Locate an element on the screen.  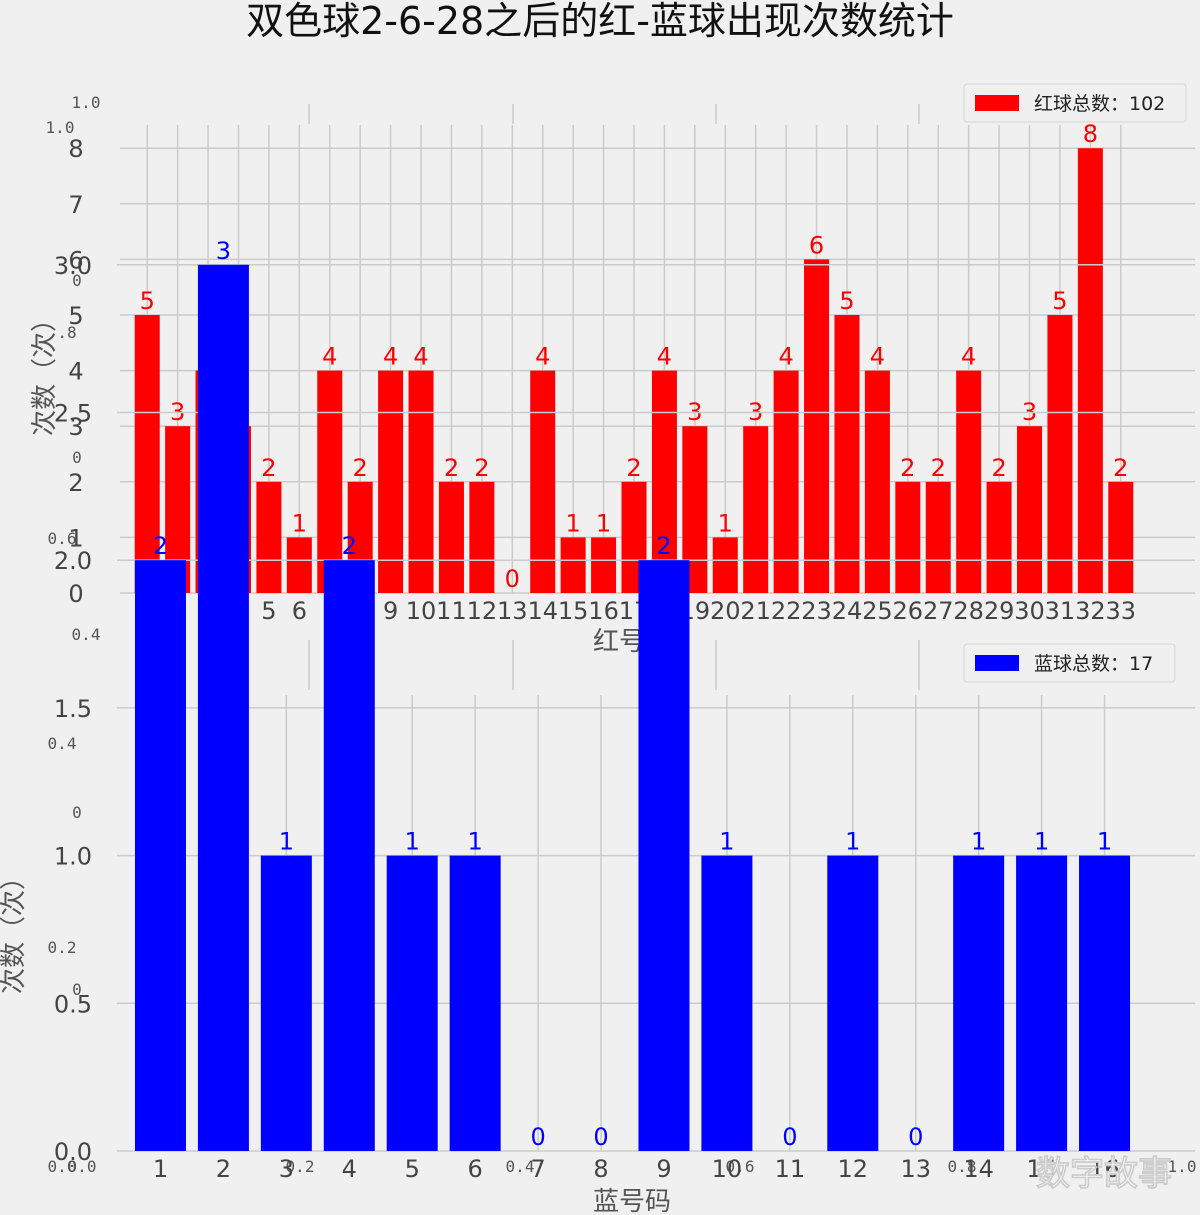
x-tick-label: 29 is located at coordinates (999, 611).